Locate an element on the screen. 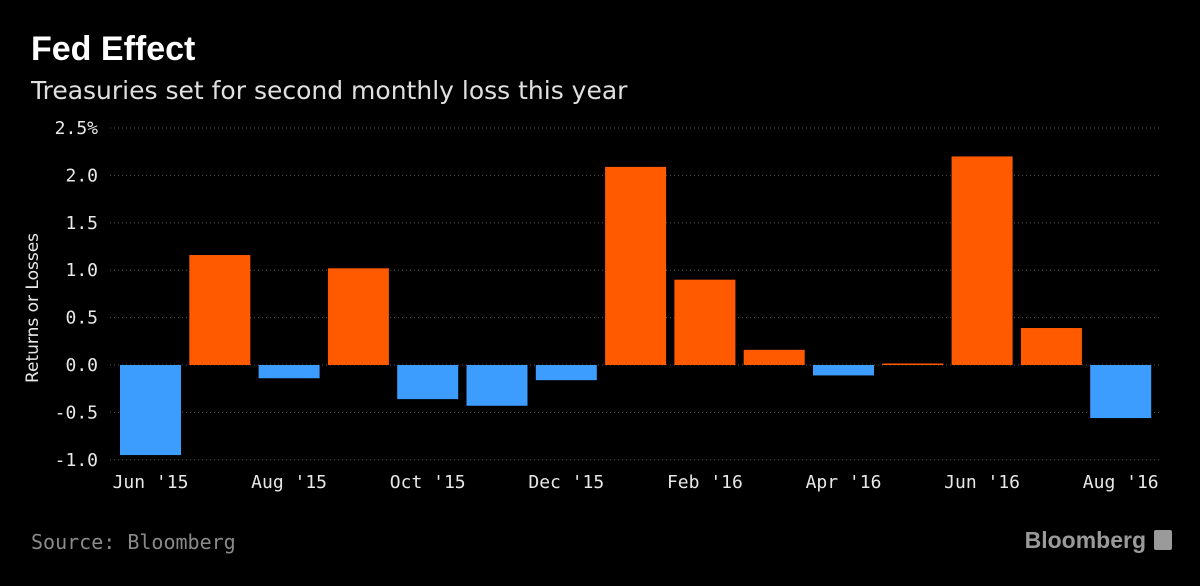 The width and height of the screenshot is (1200, 586). y-tick-label: 0.0 is located at coordinates (81, 365).